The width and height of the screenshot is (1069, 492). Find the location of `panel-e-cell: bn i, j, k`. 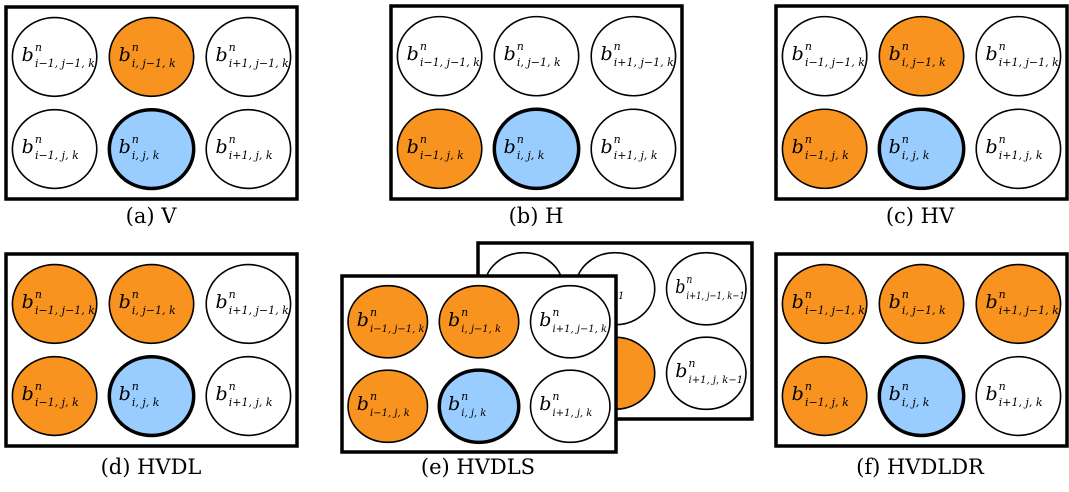

panel-e-cell: bn i, j, k is located at coordinates (479, 406).